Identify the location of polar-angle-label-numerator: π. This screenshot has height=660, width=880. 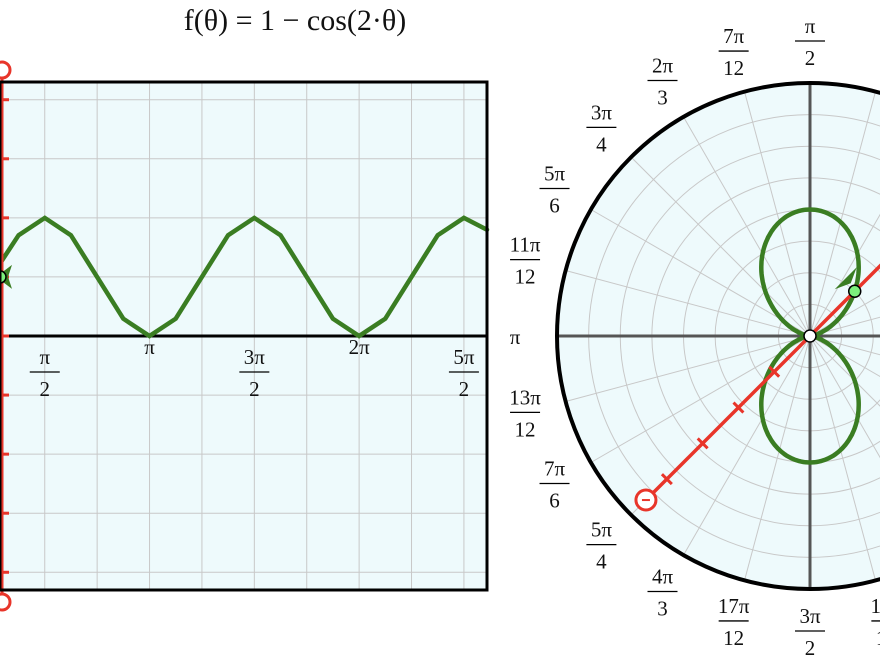
(810, 26).